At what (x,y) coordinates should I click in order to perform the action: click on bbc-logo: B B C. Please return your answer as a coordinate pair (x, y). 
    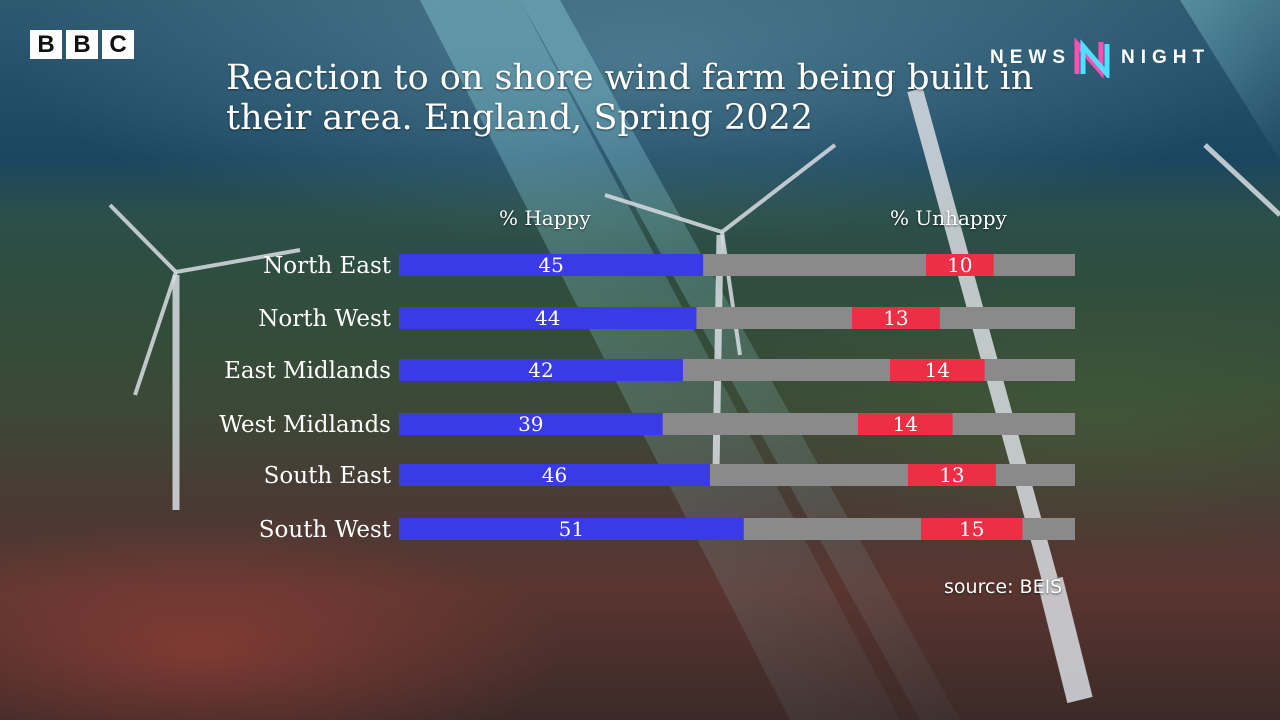
    Looking at the image, I should click on (82, 44).